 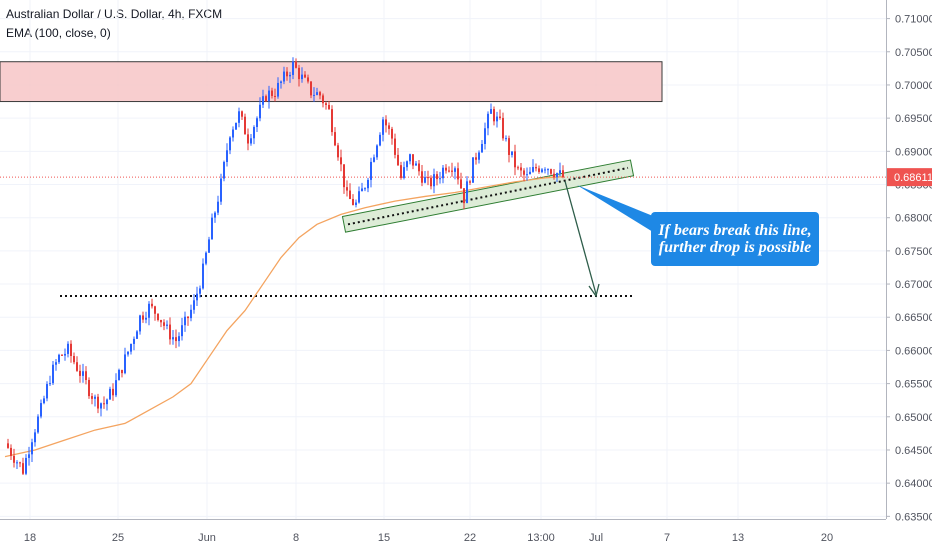 I want to click on y-tick-label: 0.69500, so click(x=913, y=119).